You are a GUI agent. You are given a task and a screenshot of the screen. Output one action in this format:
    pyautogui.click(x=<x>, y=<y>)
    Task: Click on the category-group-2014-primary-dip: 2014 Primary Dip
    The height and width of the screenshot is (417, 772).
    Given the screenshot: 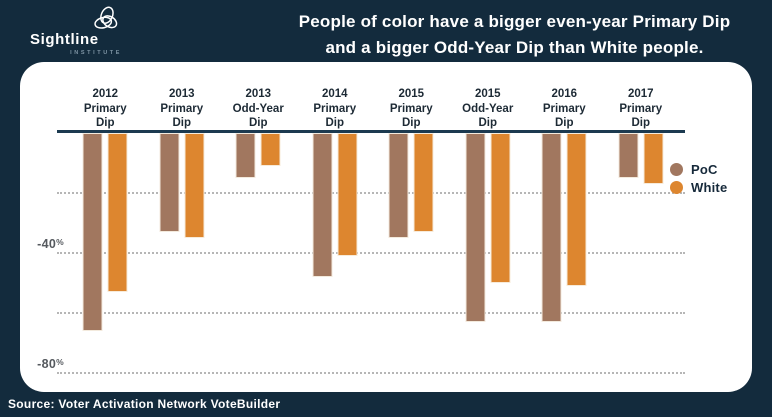 What is the action you would take?
    pyautogui.click(x=335, y=232)
    